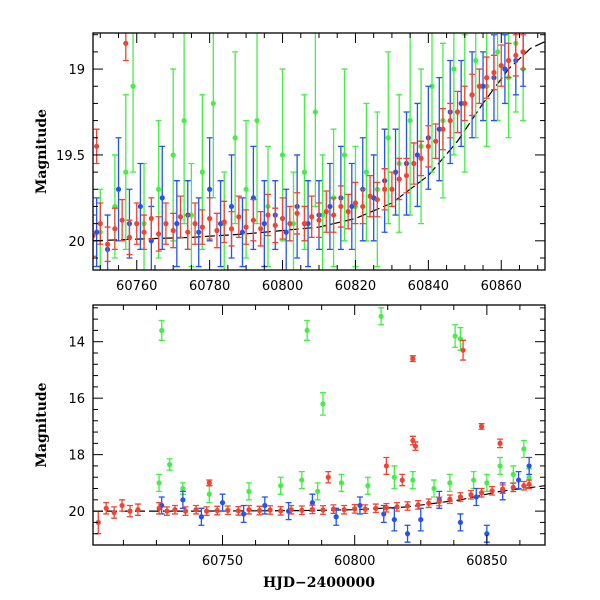  What do you see at coordinates (70, 156) in the screenshot?
I see `top-y-tick-label: 19.5` at bounding box center [70, 156].